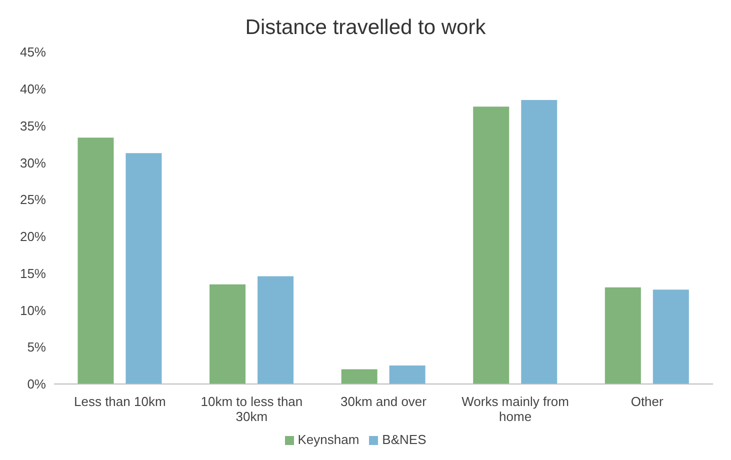 The width and height of the screenshot is (731, 460). Describe the element at coordinates (251, 409) in the screenshot. I see `x-tick-label: 10km to less than 30km` at that location.